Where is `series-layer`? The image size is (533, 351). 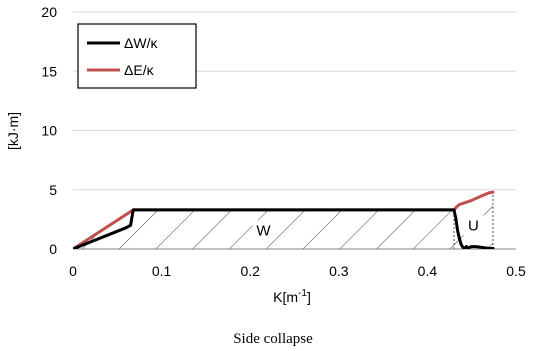
series-layer is located at coordinates (284, 219).